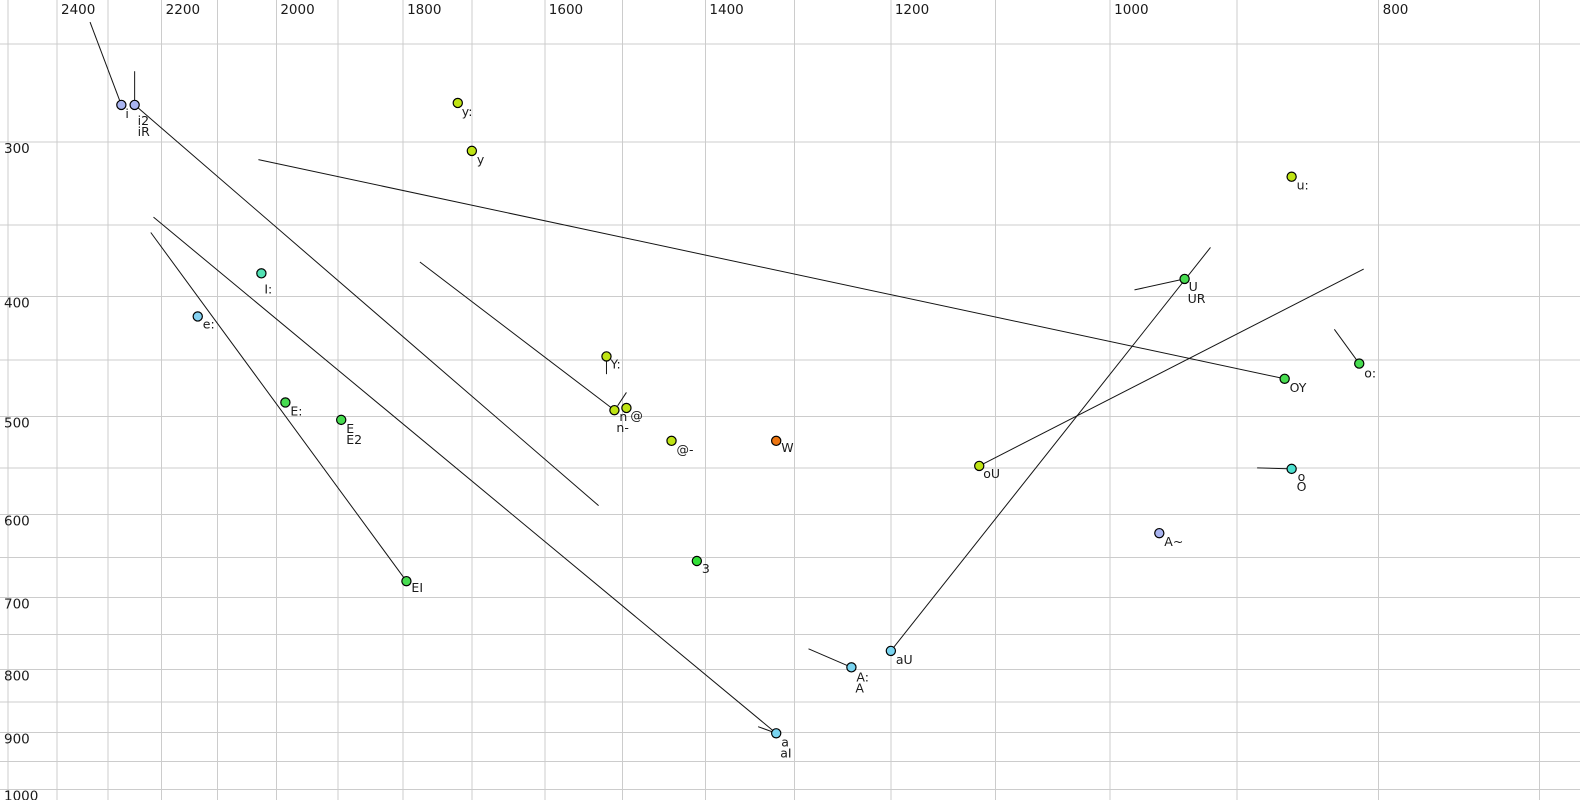  What do you see at coordinates (979, 466) in the screenshot?
I see `vowel-point-oU` at bounding box center [979, 466].